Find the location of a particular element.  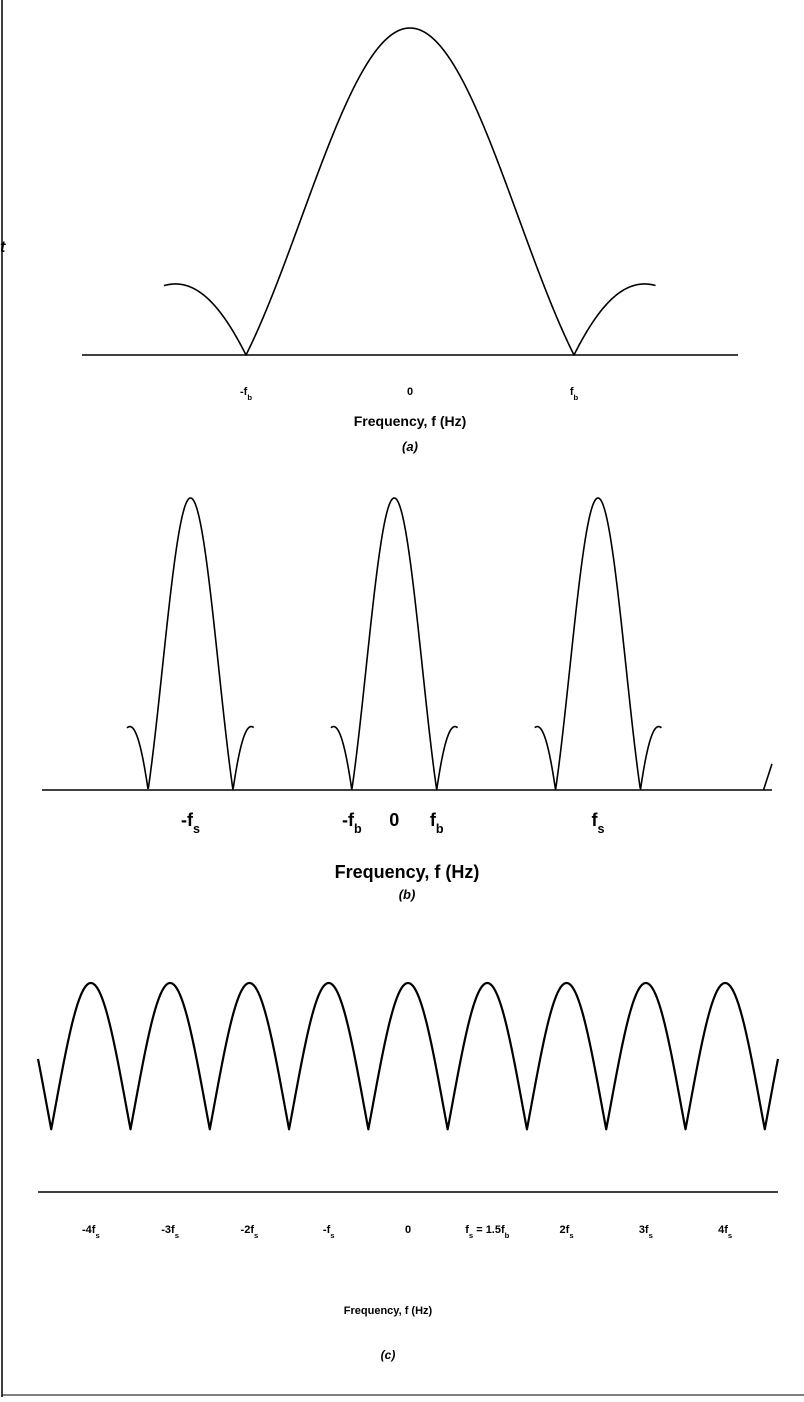

panel-caption: (c) is located at coordinates (388, 1355).